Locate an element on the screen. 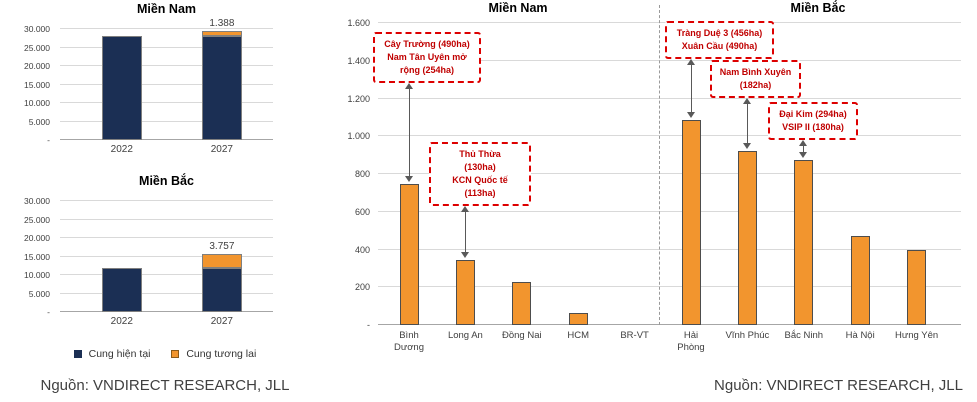  annotation-text: rộng (254ha) is located at coordinates (426, 70).